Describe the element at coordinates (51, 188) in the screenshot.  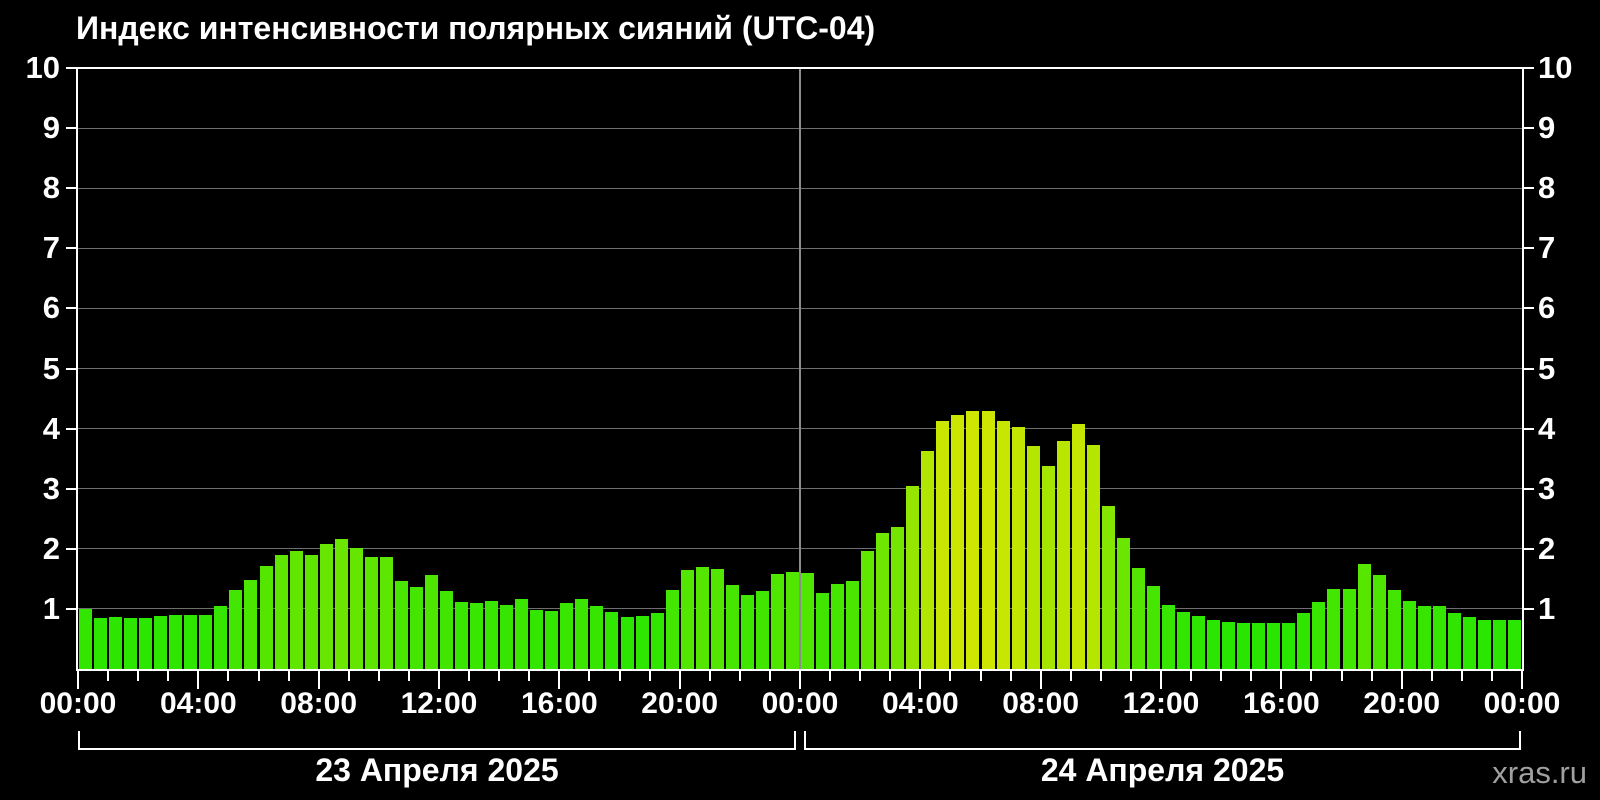
I see `y-axis-label-left: 8` at that location.